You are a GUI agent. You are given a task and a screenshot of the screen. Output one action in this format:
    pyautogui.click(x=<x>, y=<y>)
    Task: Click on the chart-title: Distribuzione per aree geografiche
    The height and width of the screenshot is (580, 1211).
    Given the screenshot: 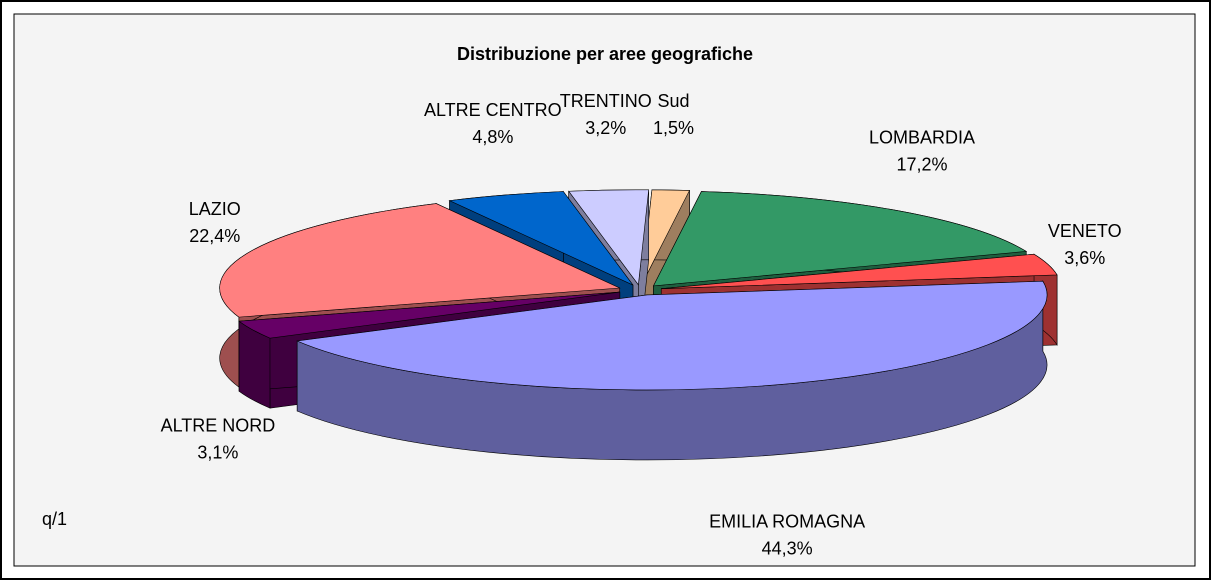 What is the action you would take?
    pyautogui.click(x=605, y=54)
    